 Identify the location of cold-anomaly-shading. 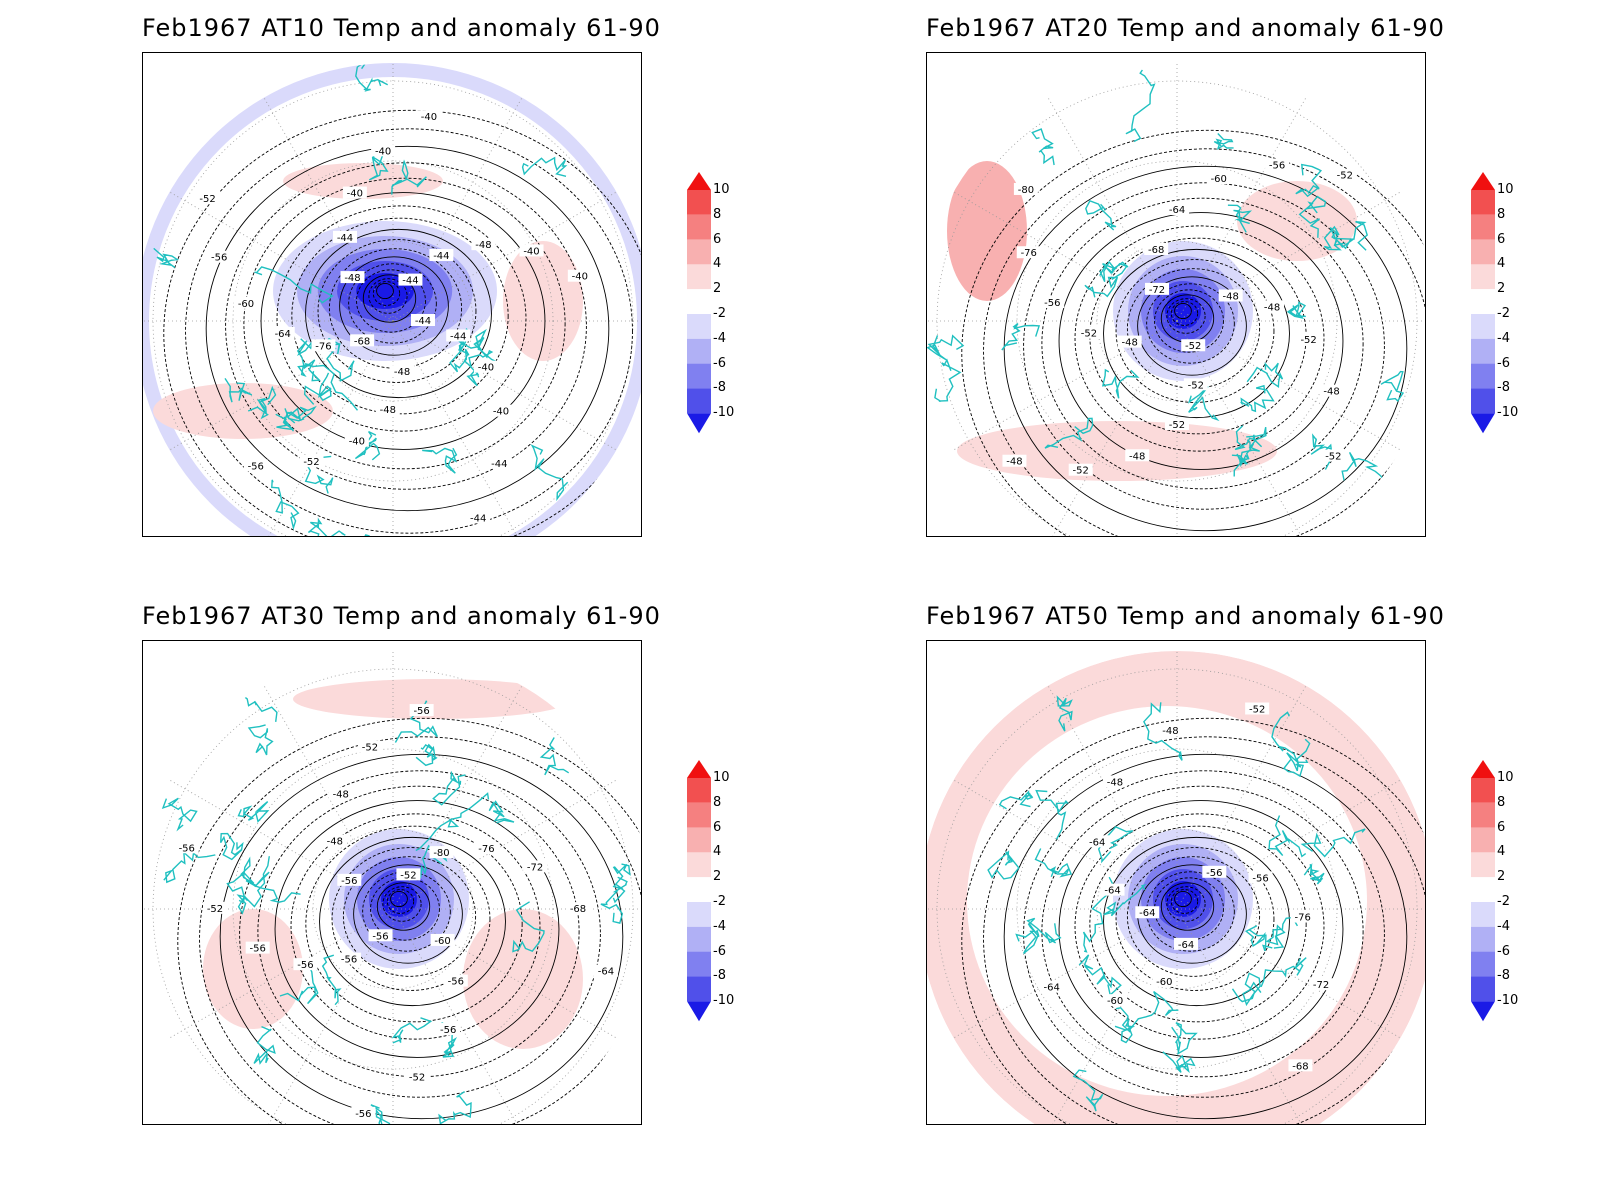
(399, 899).